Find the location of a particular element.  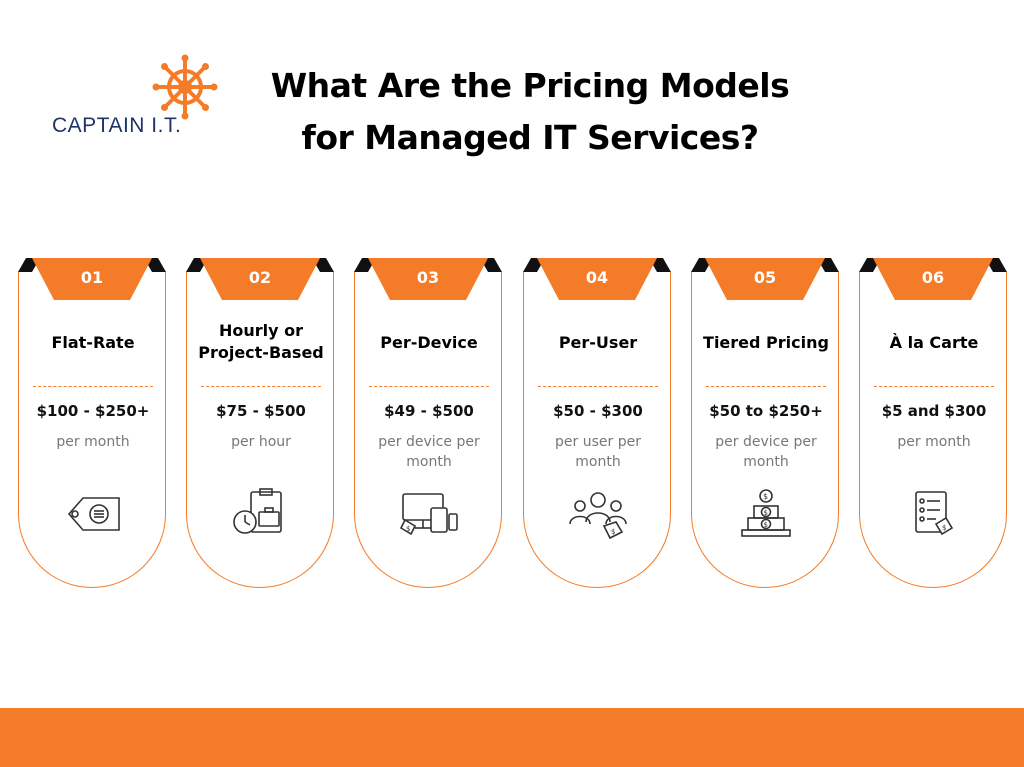

card-number-tab: 01 is located at coordinates (92, 280).